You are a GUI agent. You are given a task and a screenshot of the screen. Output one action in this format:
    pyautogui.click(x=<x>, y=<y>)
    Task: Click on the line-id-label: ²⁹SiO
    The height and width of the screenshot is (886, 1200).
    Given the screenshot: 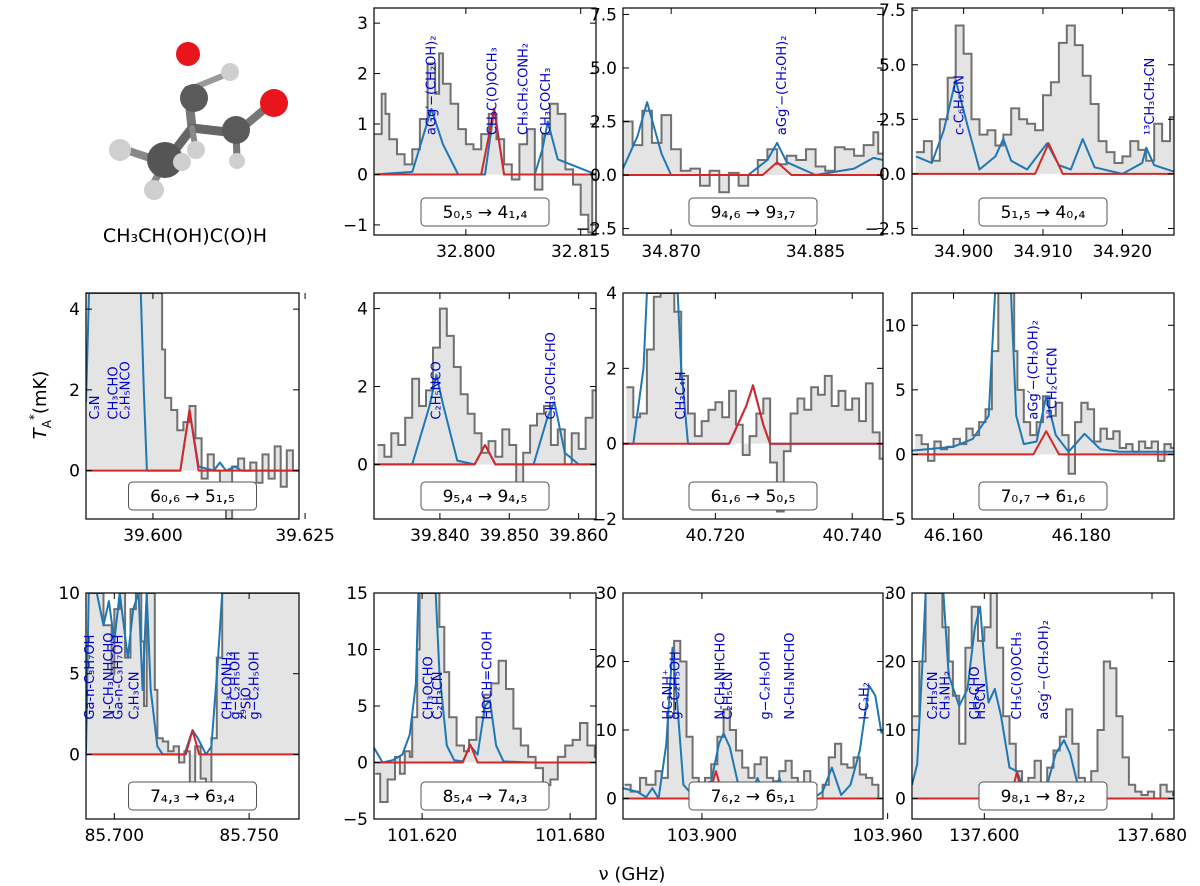 What is the action you would take?
    pyautogui.click(x=246, y=703)
    